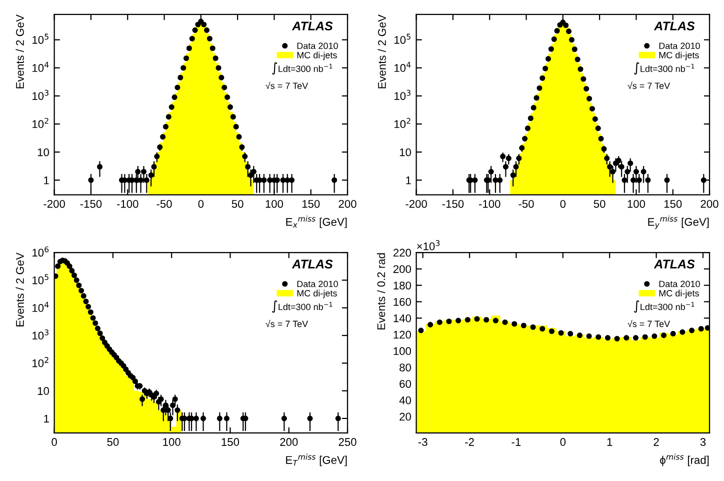 The image size is (724, 481). I want to click on y-tick-label: 40, so click(405, 400).